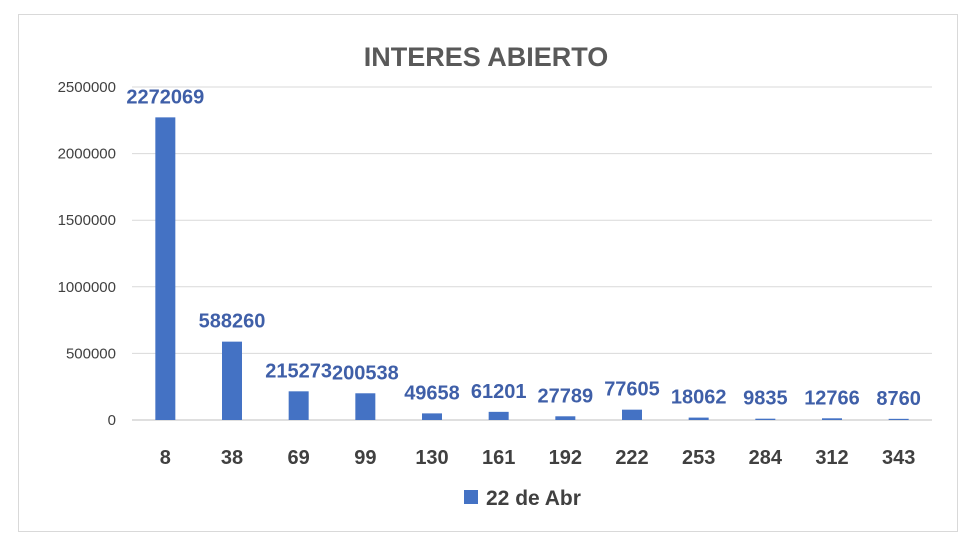 The width and height of the screenshot is (980, 548). I want to click on x-tick-label: 312, so click(831, 458).